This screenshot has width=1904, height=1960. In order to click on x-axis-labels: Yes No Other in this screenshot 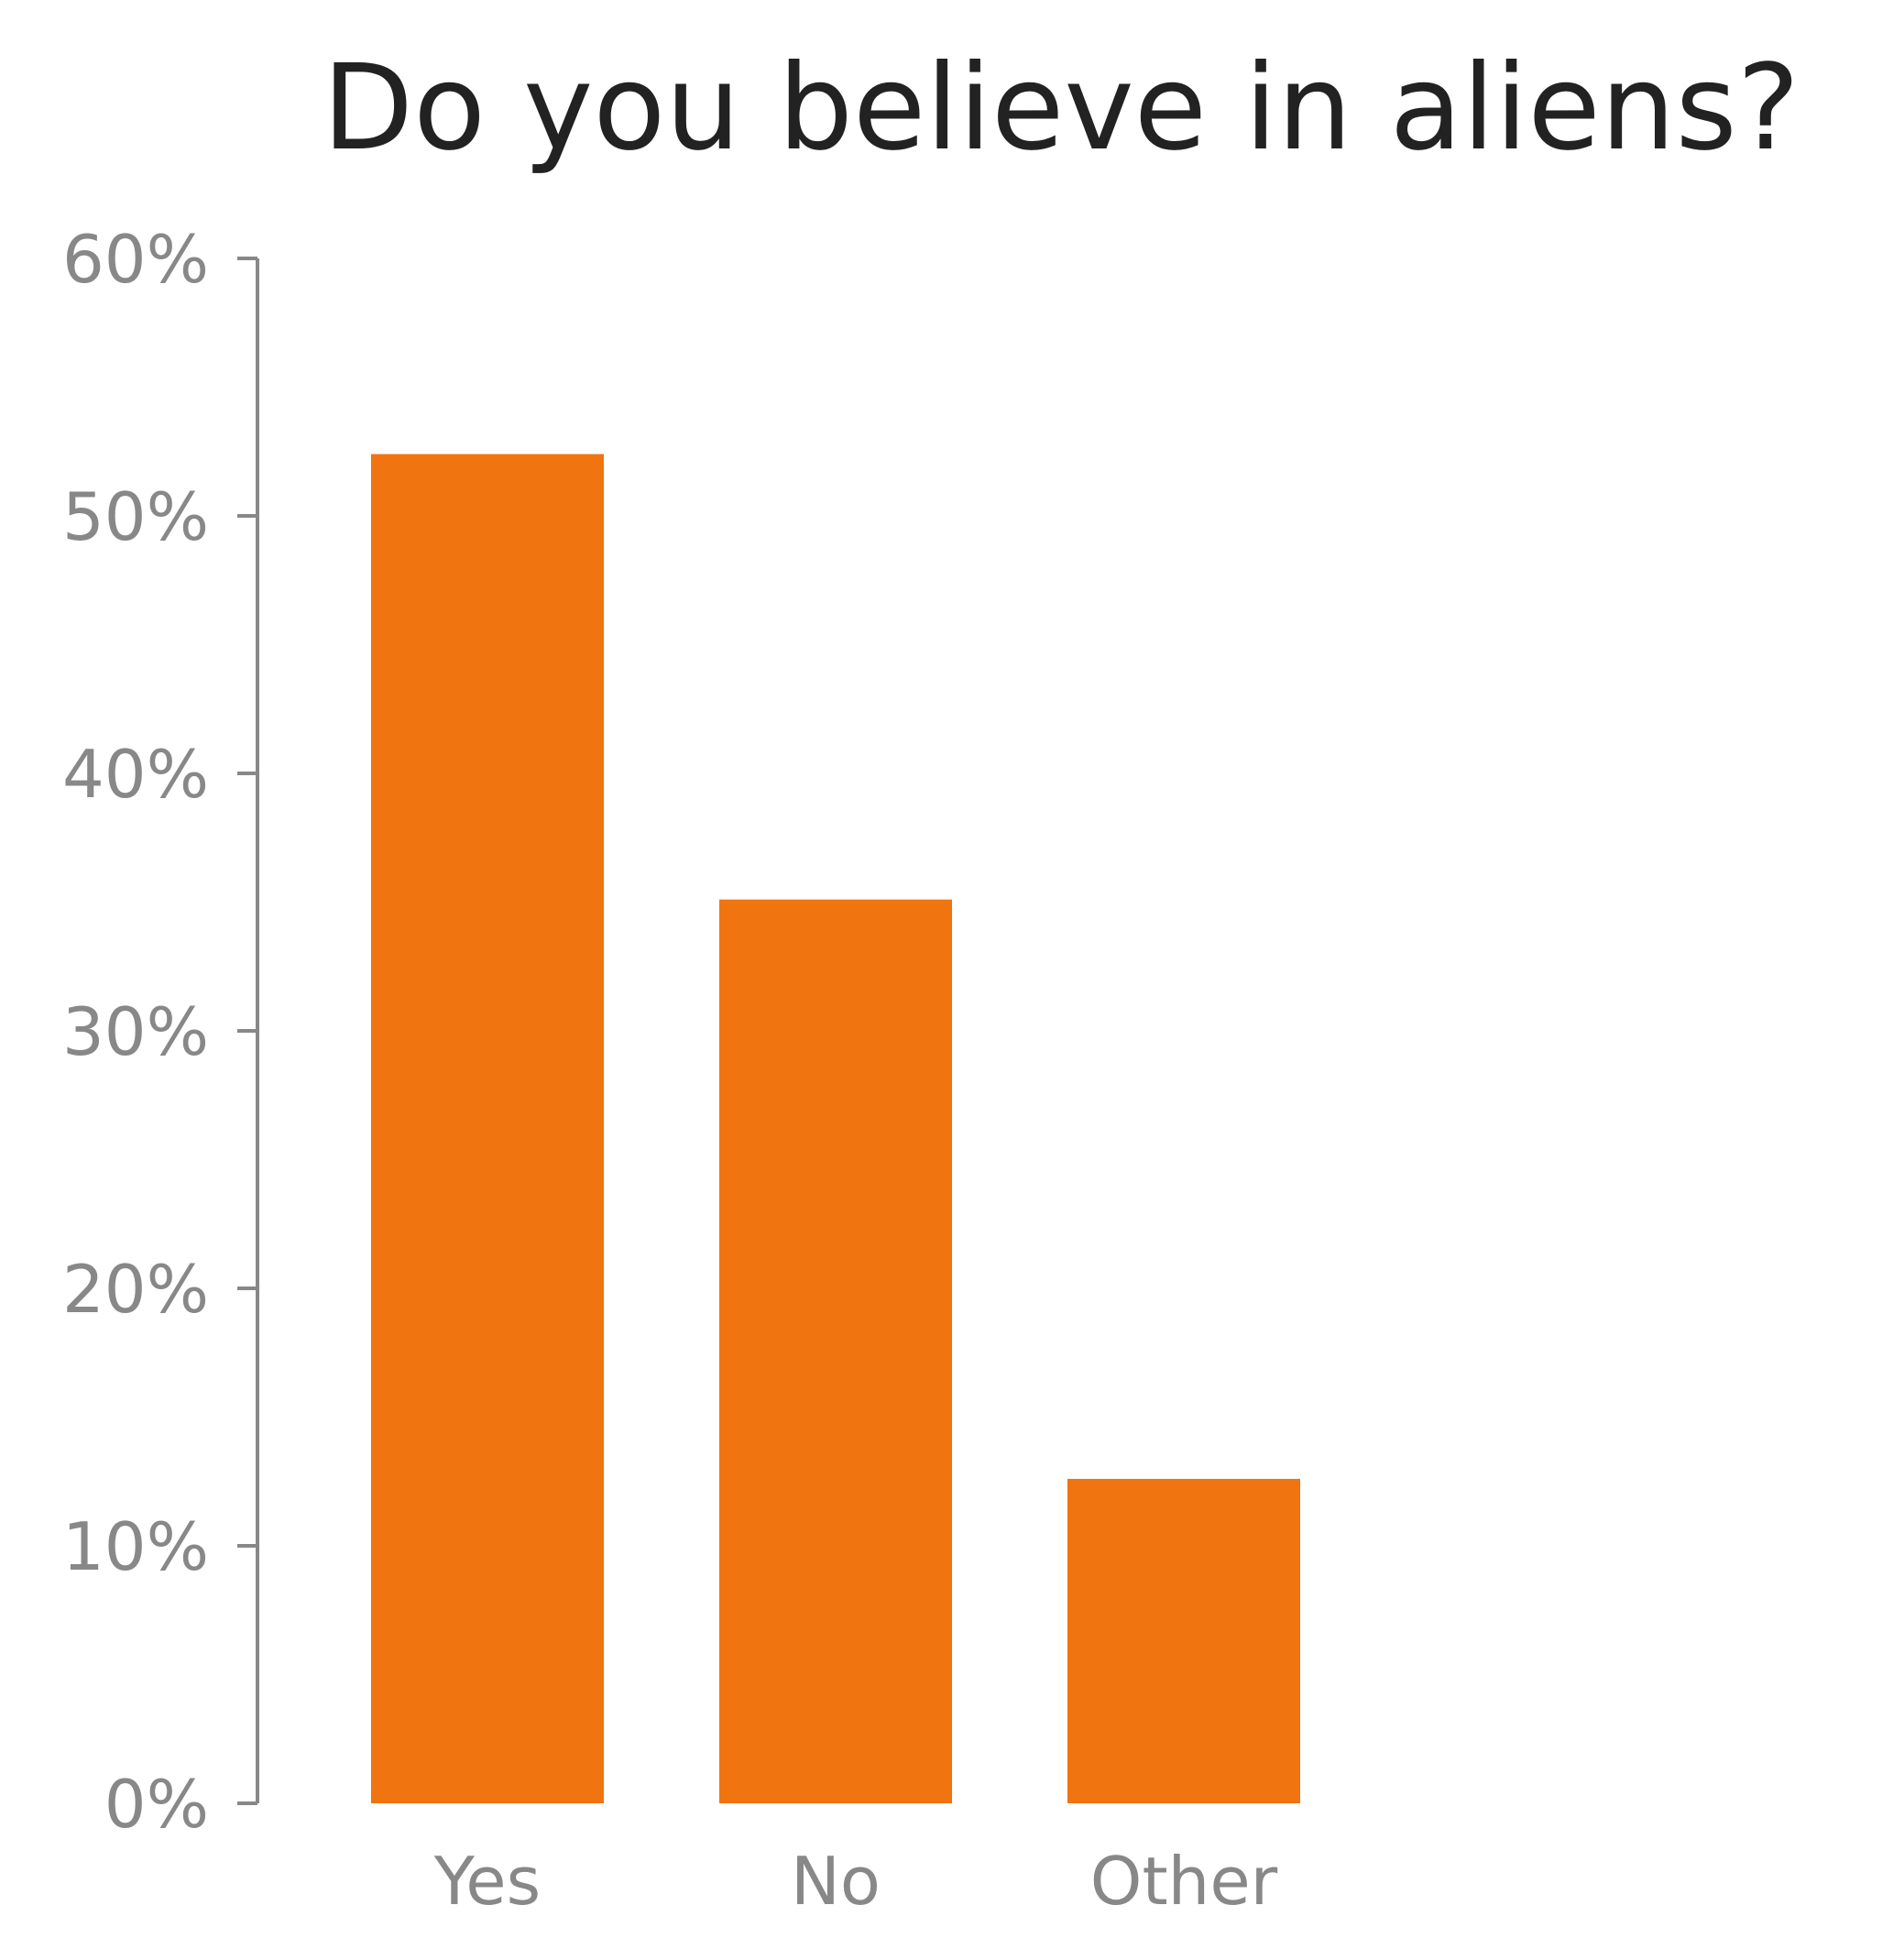, I will do `click(855, 1881)`.